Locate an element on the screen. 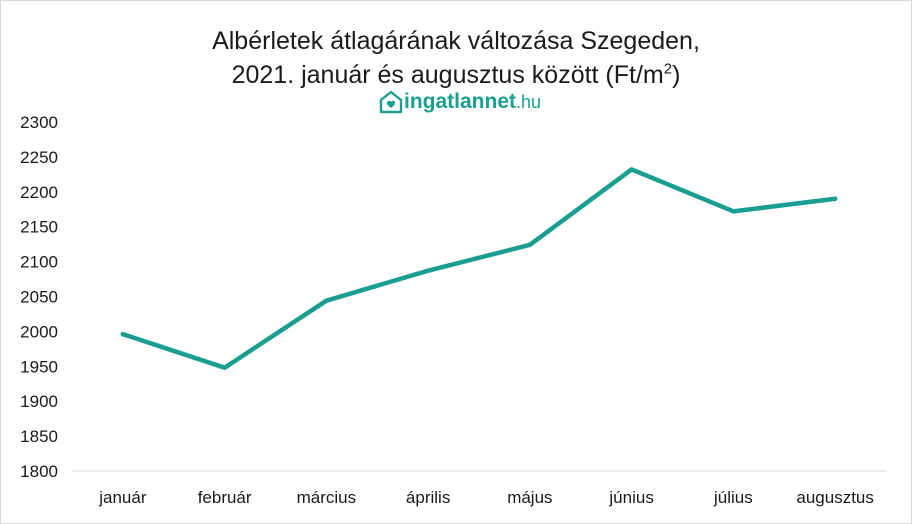  x-tick-label: augusztus is located at coordinates (835, 497).